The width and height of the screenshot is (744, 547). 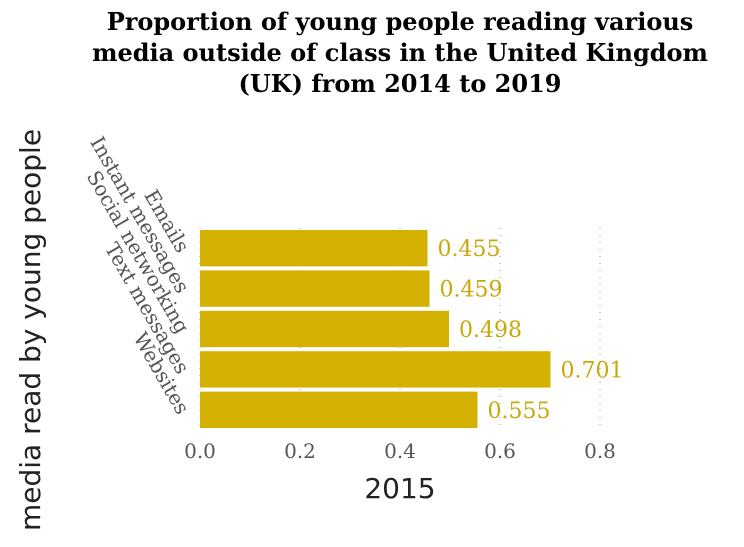 I want to click on x-axis-title: 2015, so click(x=399, y=488).